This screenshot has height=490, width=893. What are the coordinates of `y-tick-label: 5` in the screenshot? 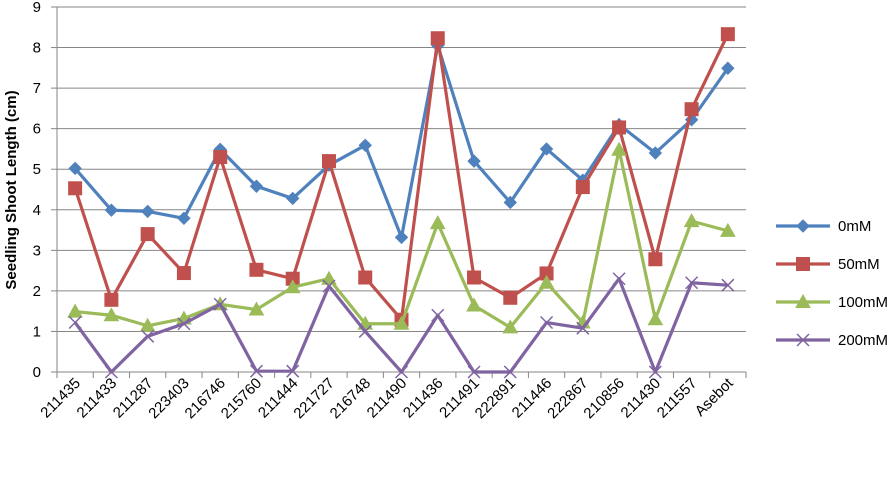 It's located at (37, 169).